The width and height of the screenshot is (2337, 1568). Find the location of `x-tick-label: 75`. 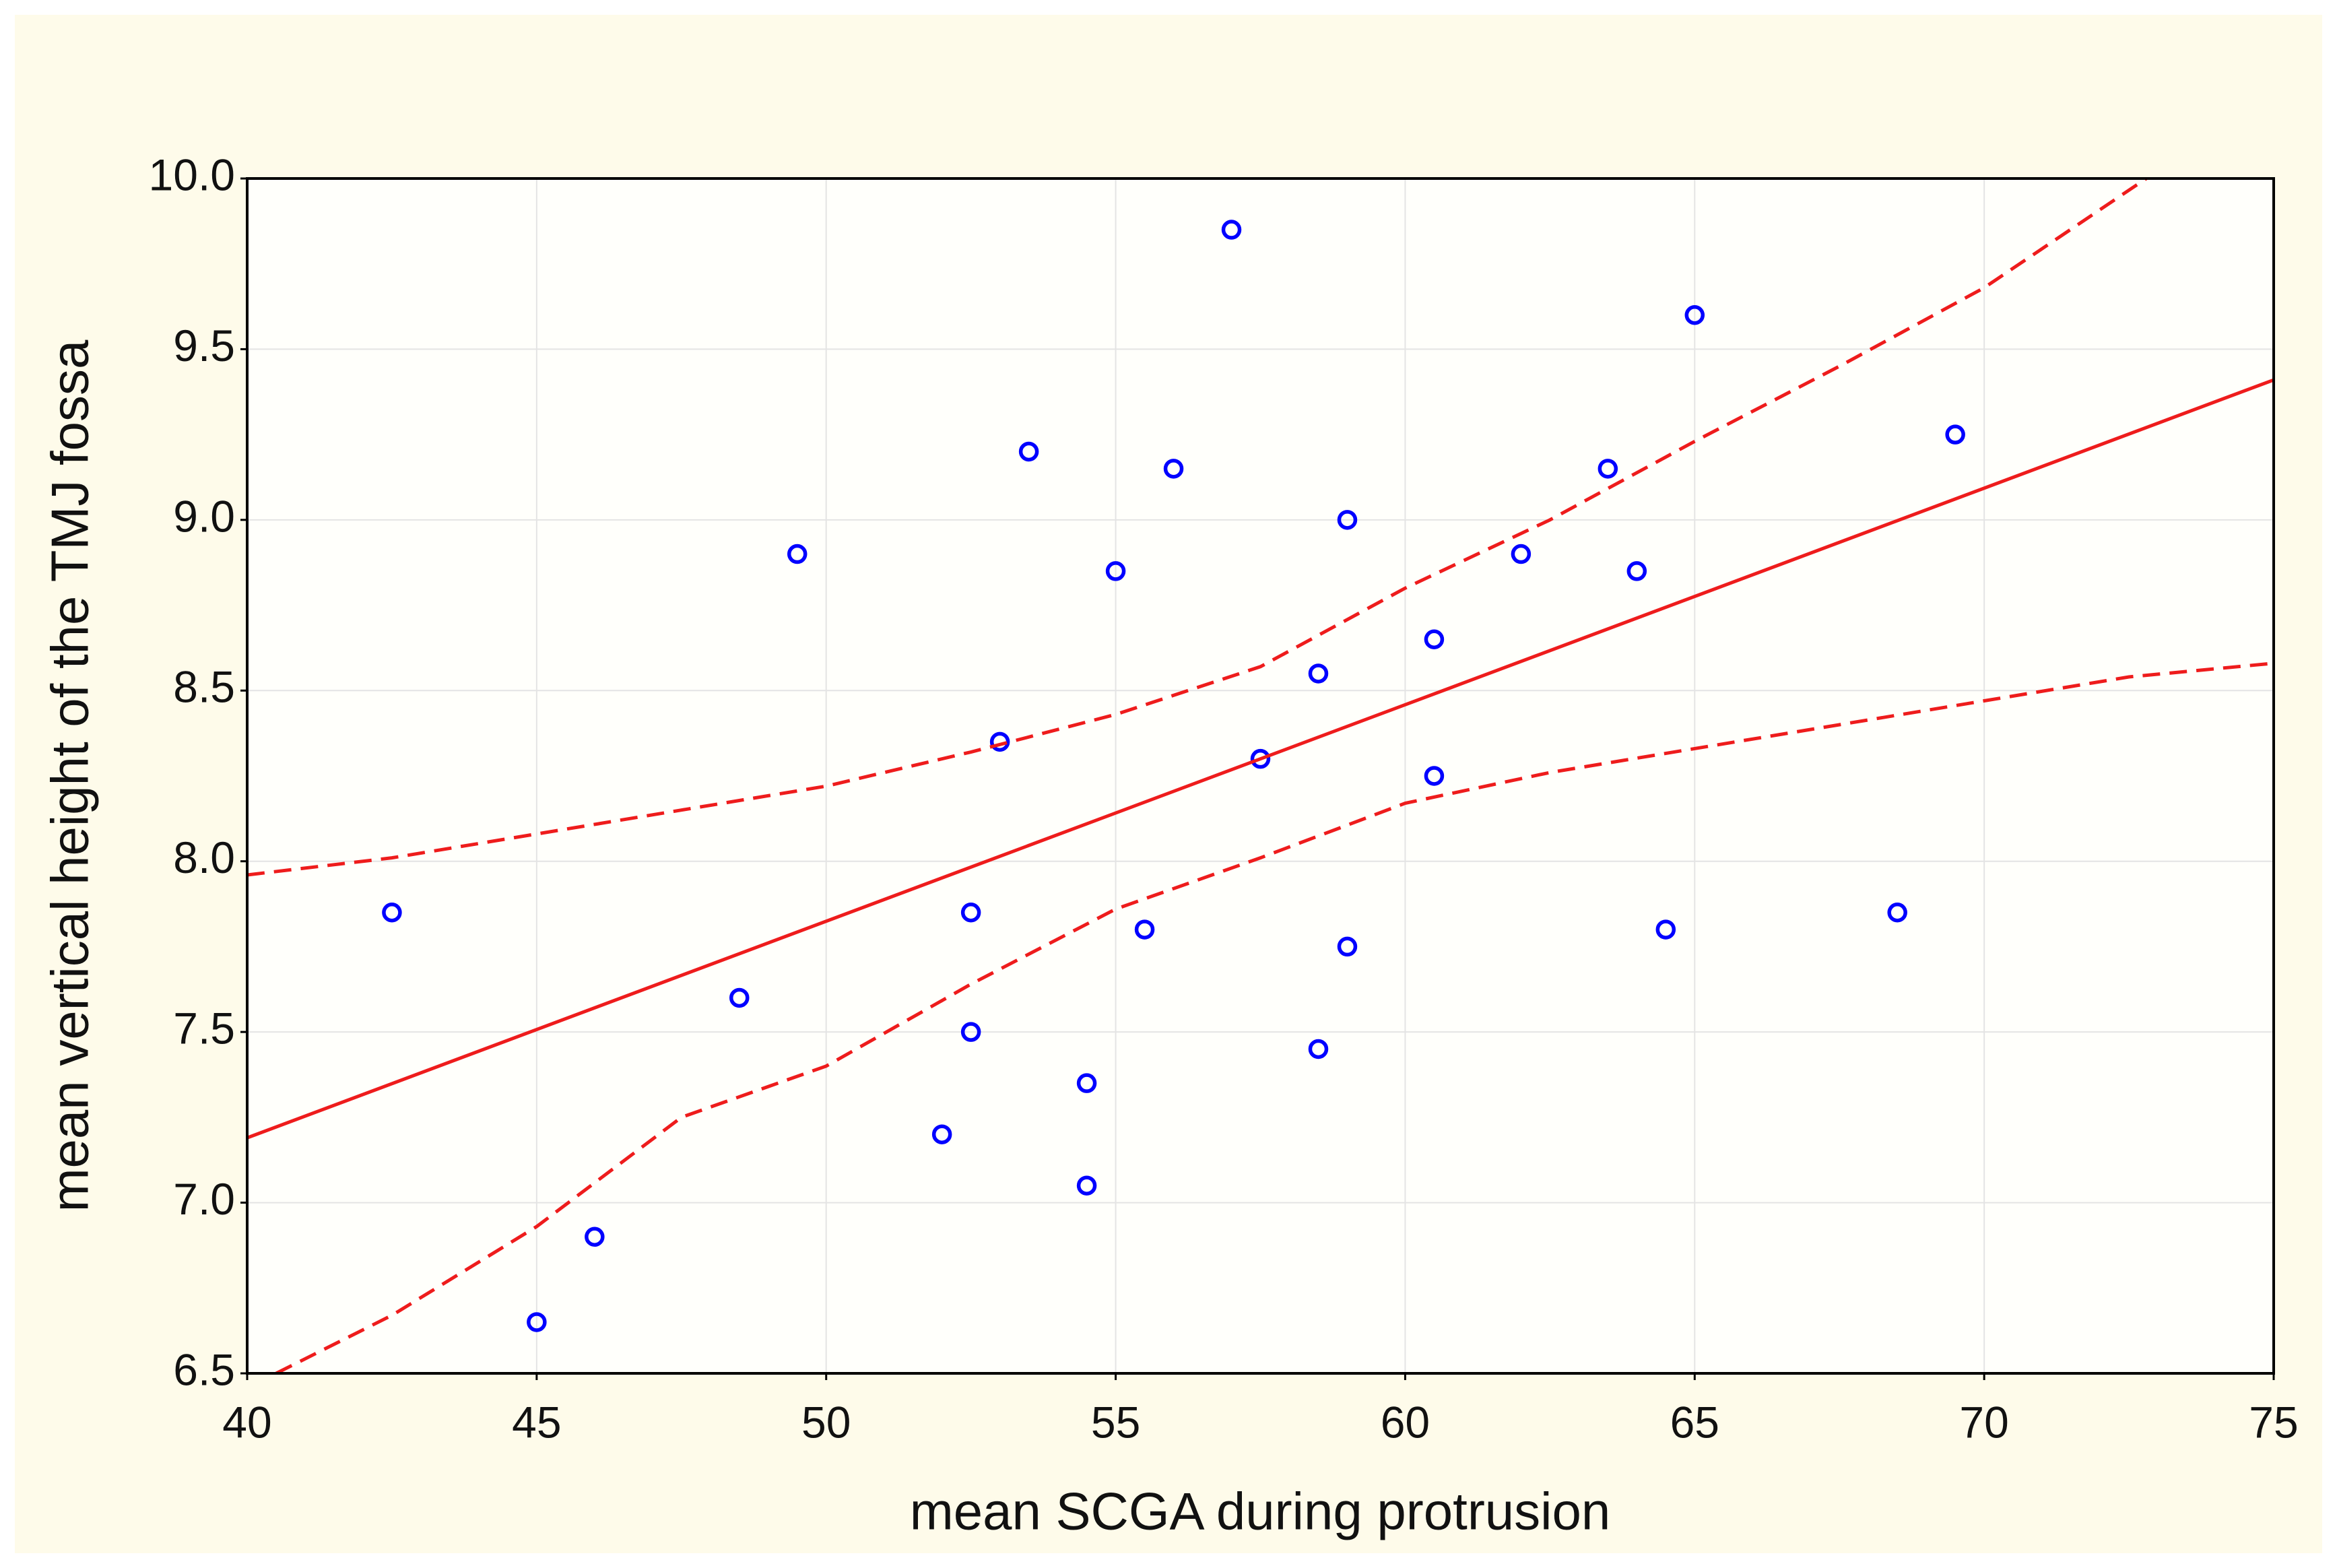

x-tick-label: 75 is located at coordinates (2273, 1422).